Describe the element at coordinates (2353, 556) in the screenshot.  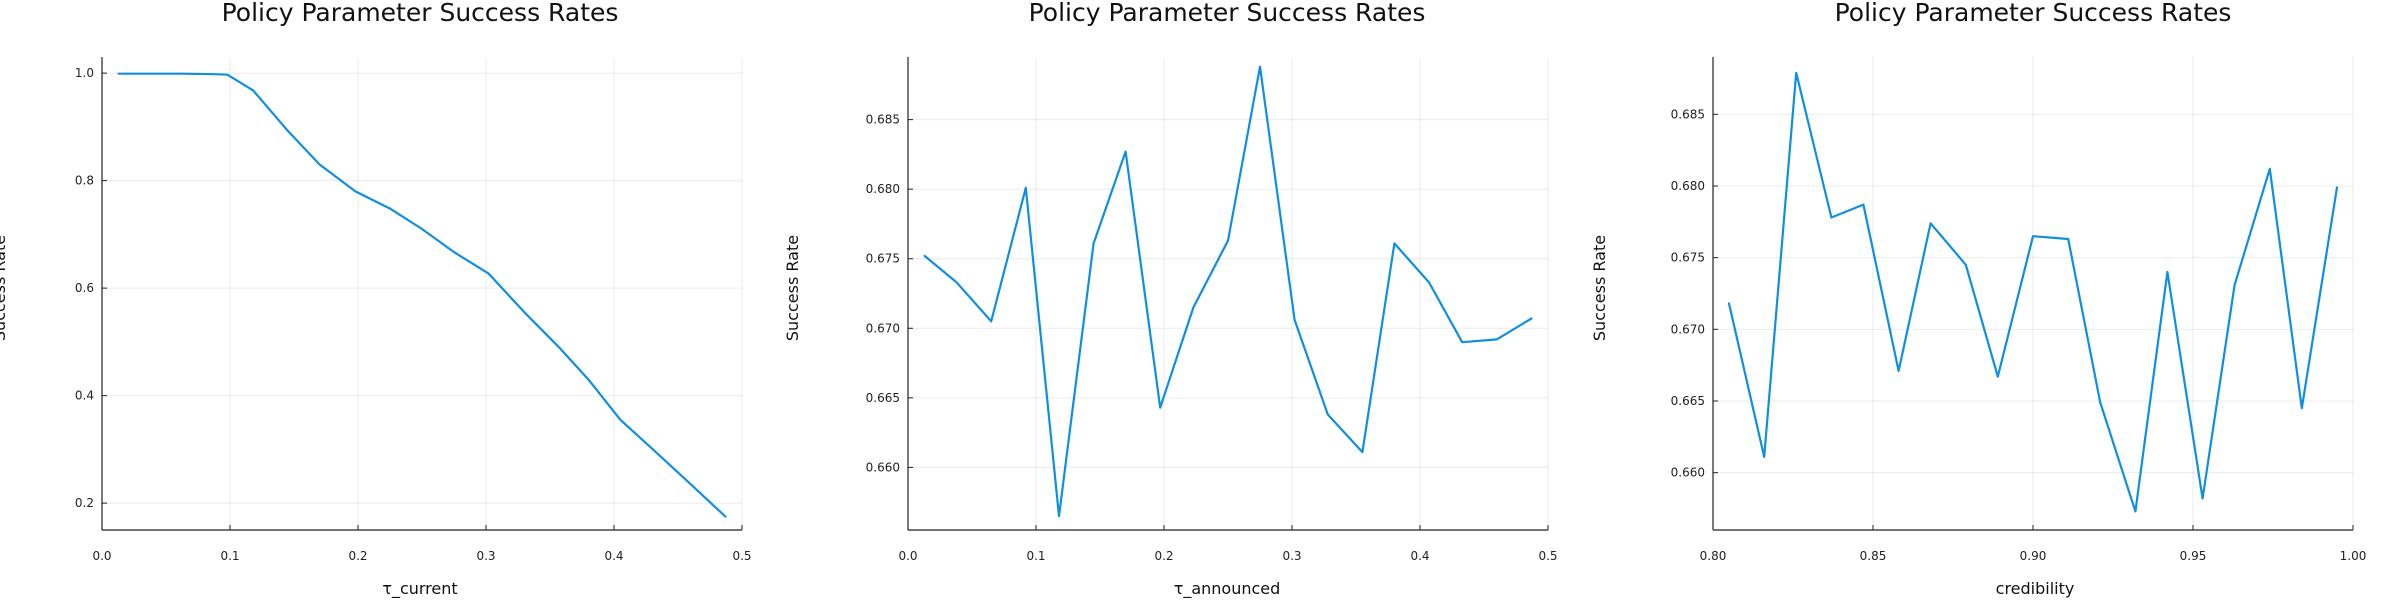
I see `x-tick-label: 1.00` at that location.